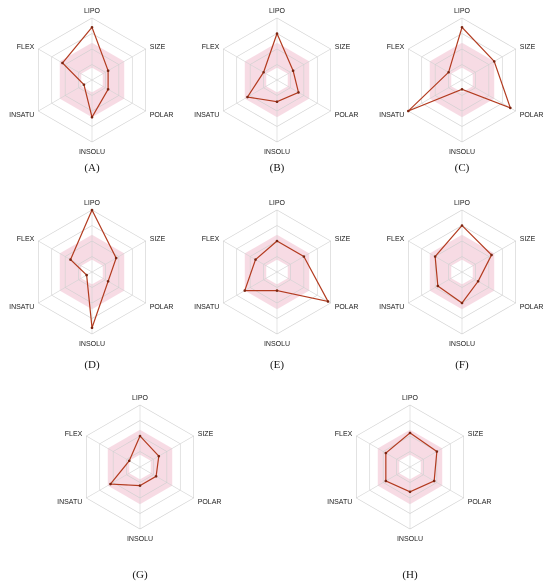 This screenshot has height=588, width=550. I want to click on radar-panel-a: LIPO SIZE POLAR INSOLU INSATU FLEX (A), so click(91, 91).